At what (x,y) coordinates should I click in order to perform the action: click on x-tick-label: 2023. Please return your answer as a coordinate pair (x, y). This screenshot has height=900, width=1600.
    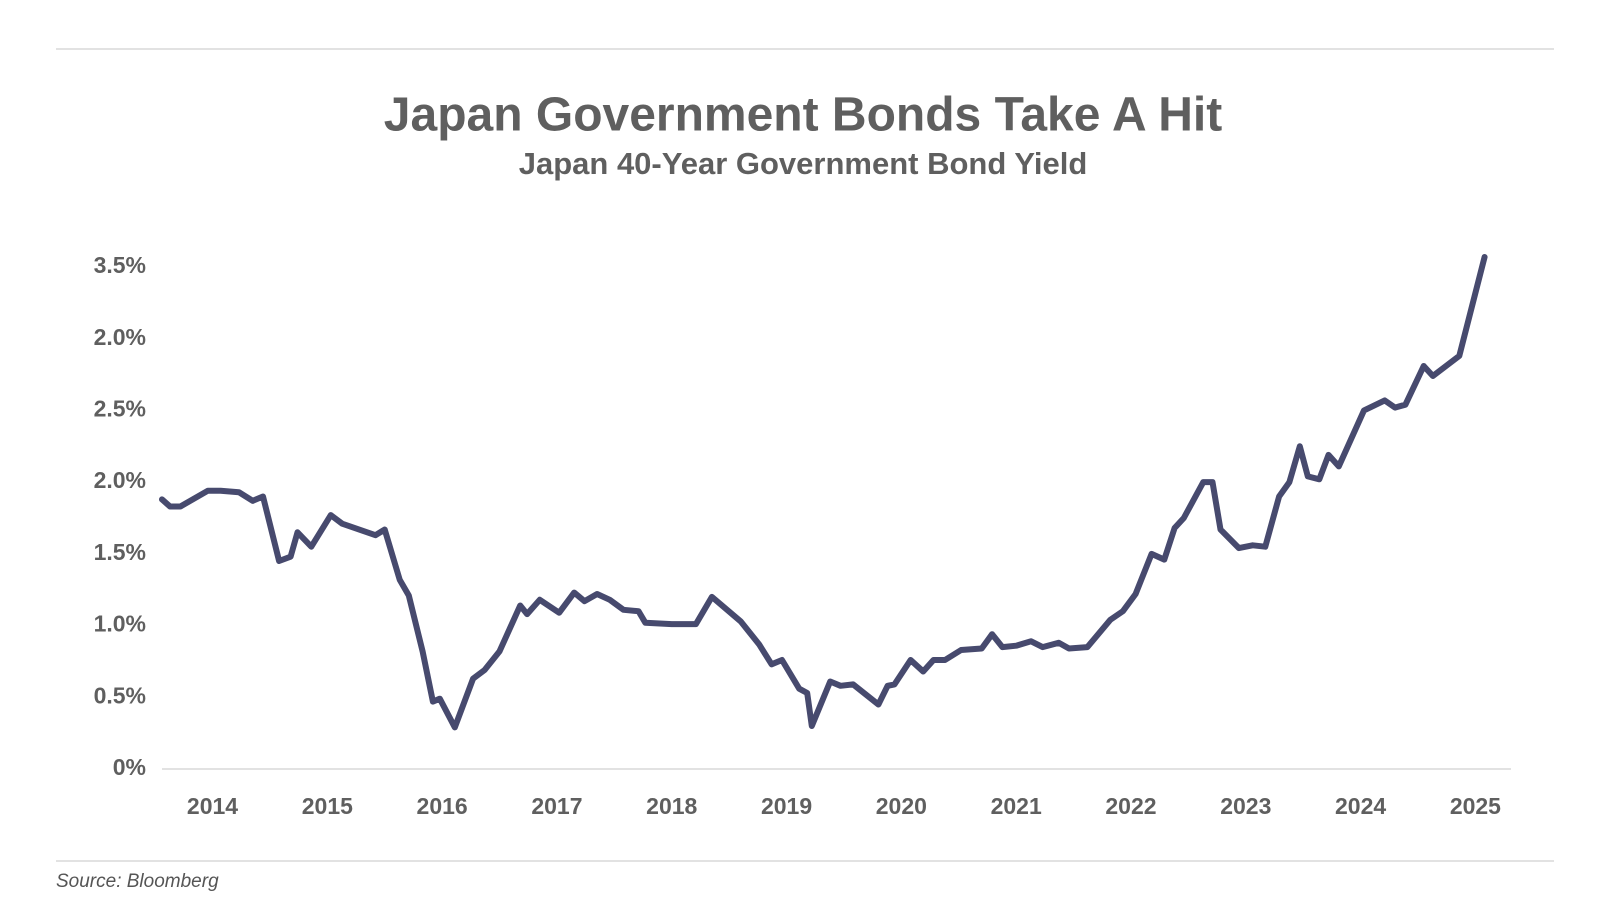
    Looking at the image, I should click on (1245, 806).